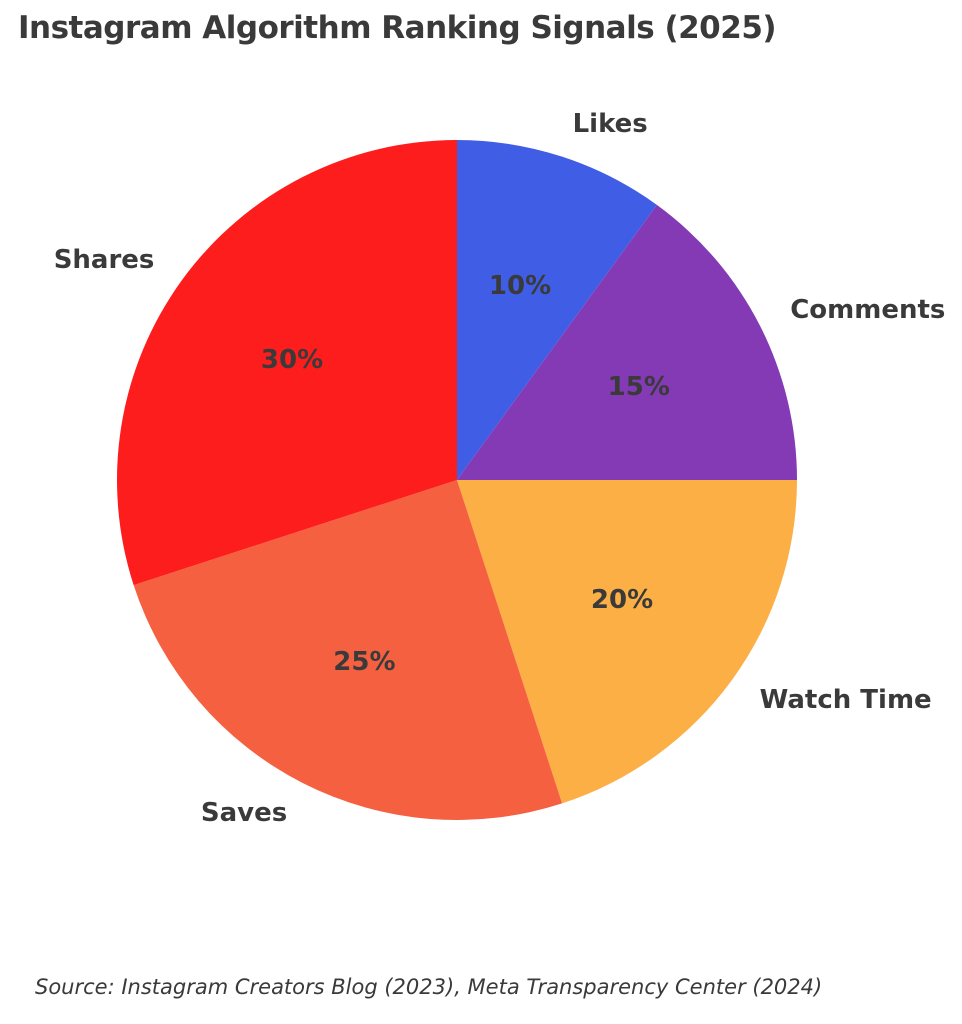  Describe the element at coordinates (638, 387) in the screenshot. I see `pct-label-comments: 15%` at that location.